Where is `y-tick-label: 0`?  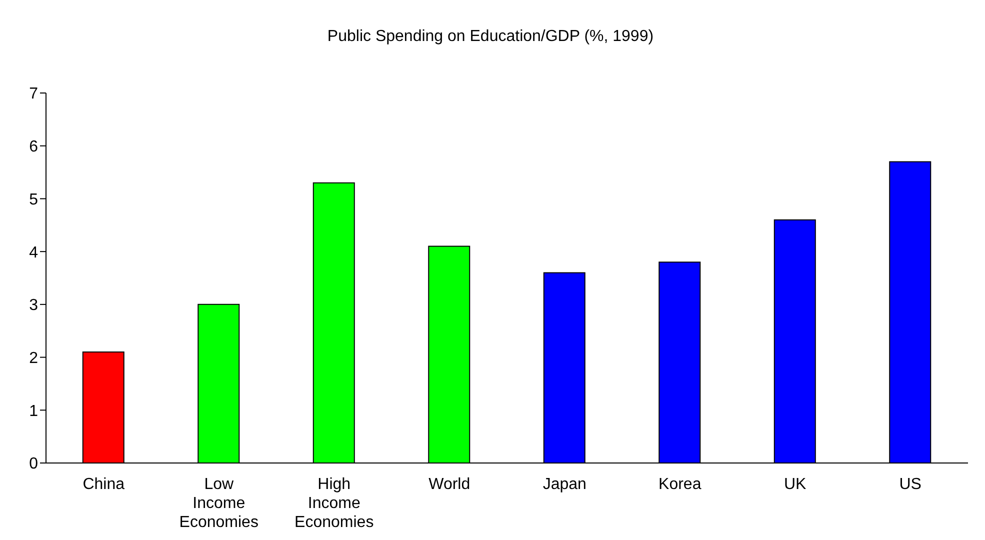 y-tick-label: 0 is located at coordinates (33, 464).